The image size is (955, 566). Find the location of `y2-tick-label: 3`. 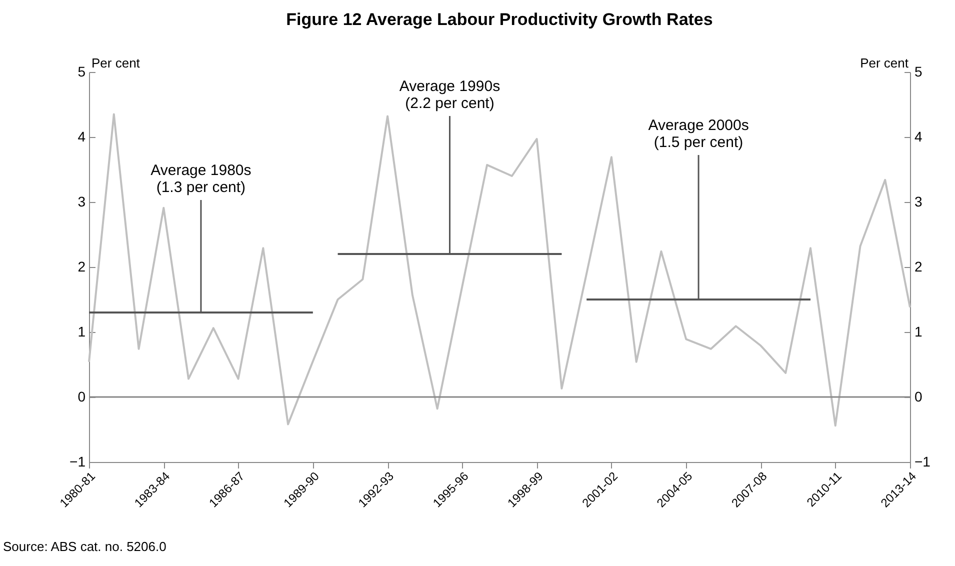

y2-tick-label: 3 is located at coordinates (918, 202).